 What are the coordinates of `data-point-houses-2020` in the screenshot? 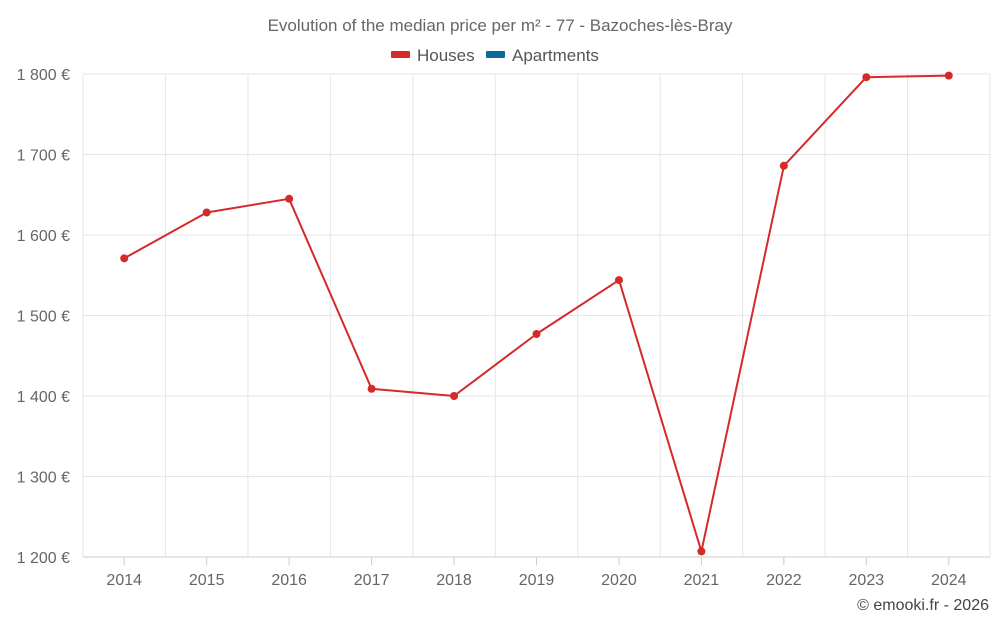 It's located at (618, 280).